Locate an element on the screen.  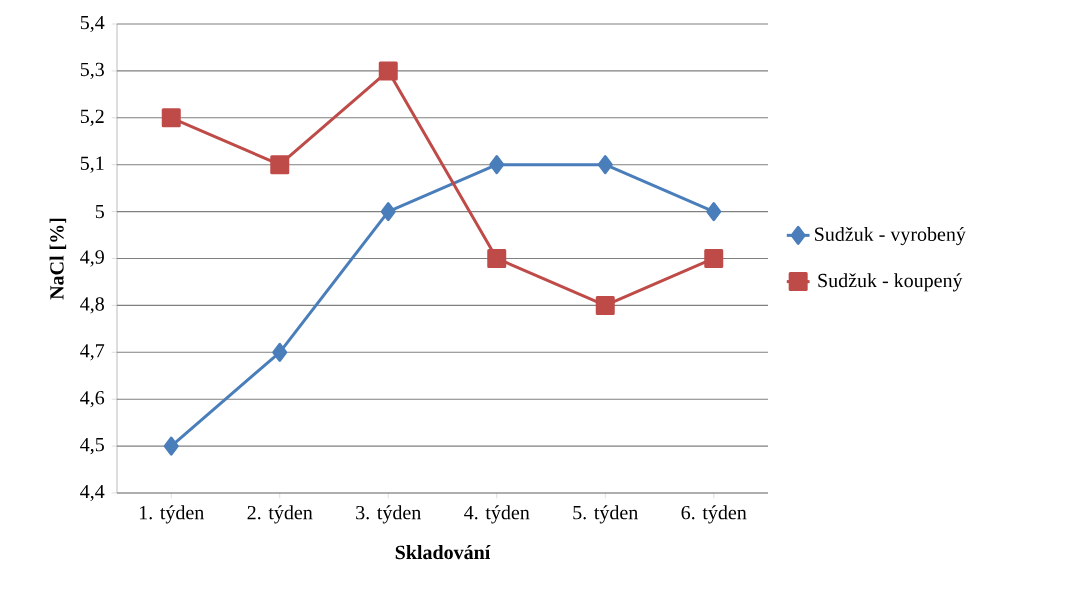
y-tick-label: 4,8 is located at coordinates (92, 305).